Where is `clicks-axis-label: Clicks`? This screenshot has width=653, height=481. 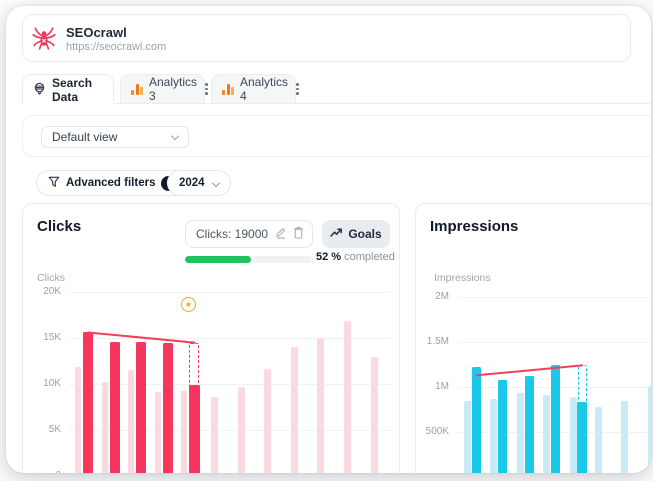
clicks-axis-label: Clicks is located at coordinates (51, 278).